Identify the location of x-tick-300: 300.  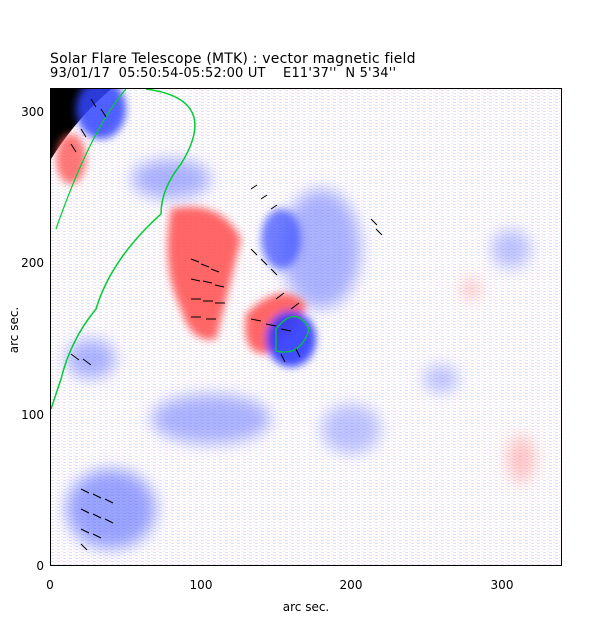
(502, 585).